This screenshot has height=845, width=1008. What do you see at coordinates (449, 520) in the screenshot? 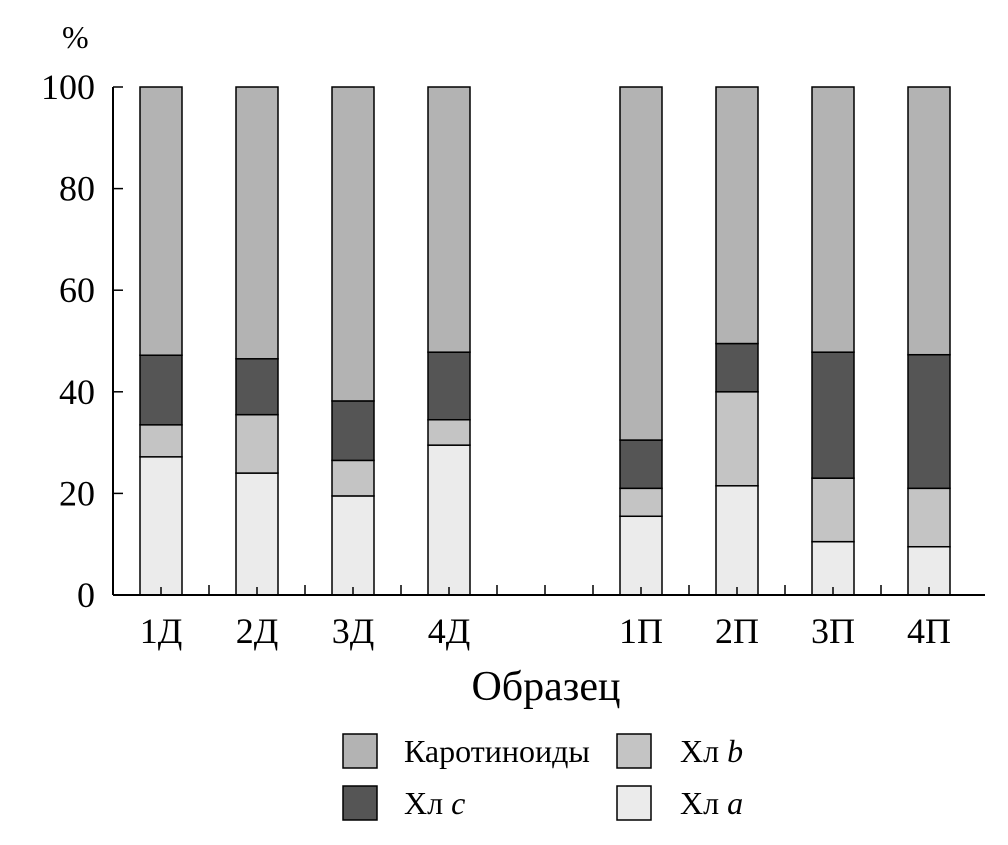
I see `bar-segment-4Д-s0` at bounding box center [449, 520].